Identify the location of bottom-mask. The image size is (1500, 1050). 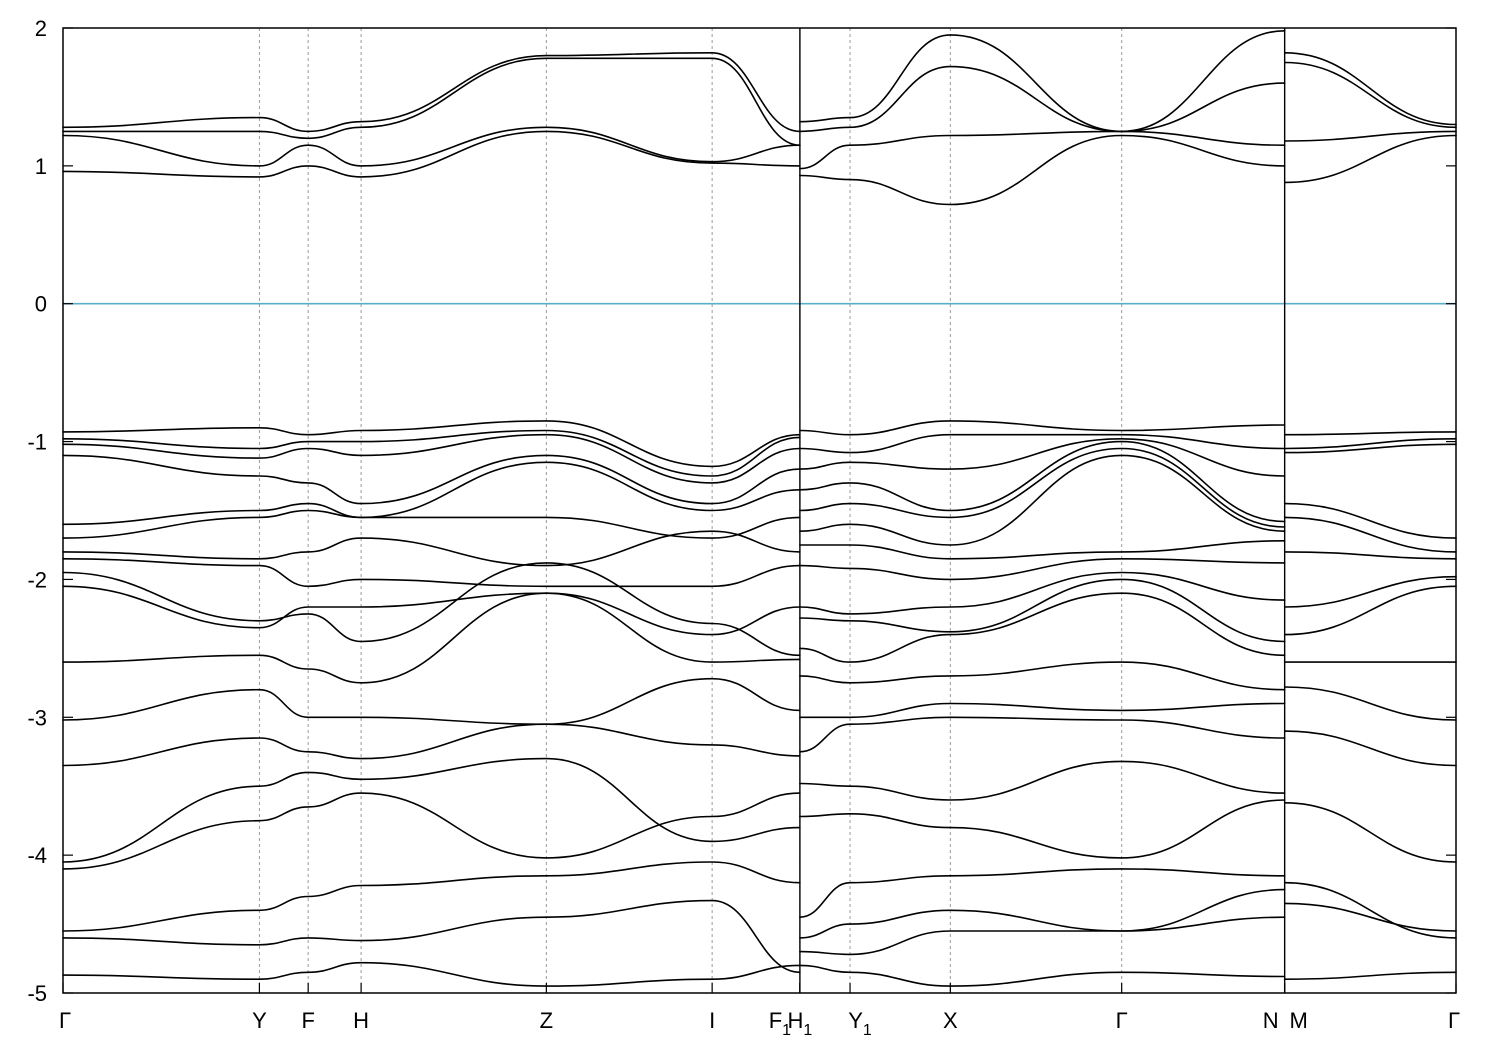
(750, 1021).